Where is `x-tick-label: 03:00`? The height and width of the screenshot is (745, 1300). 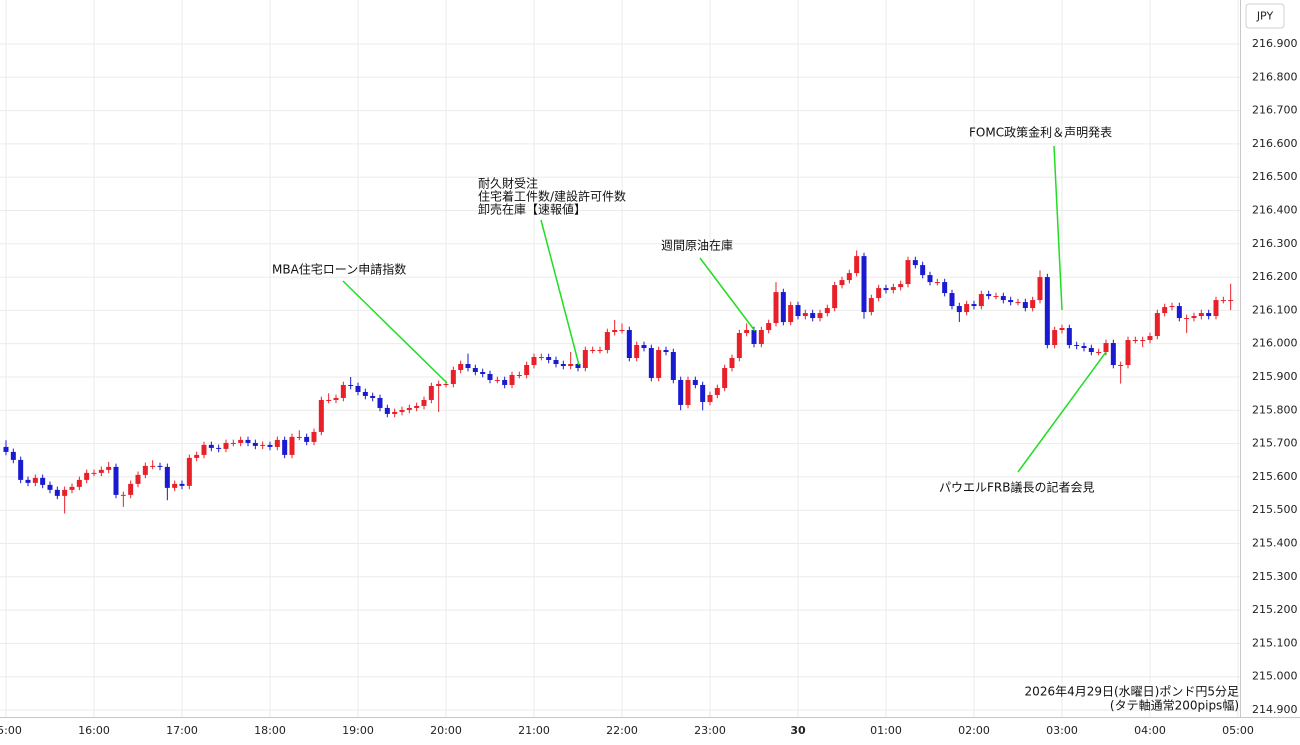 x-tick-label: 03:00 is located at coordinates (1062, 730).